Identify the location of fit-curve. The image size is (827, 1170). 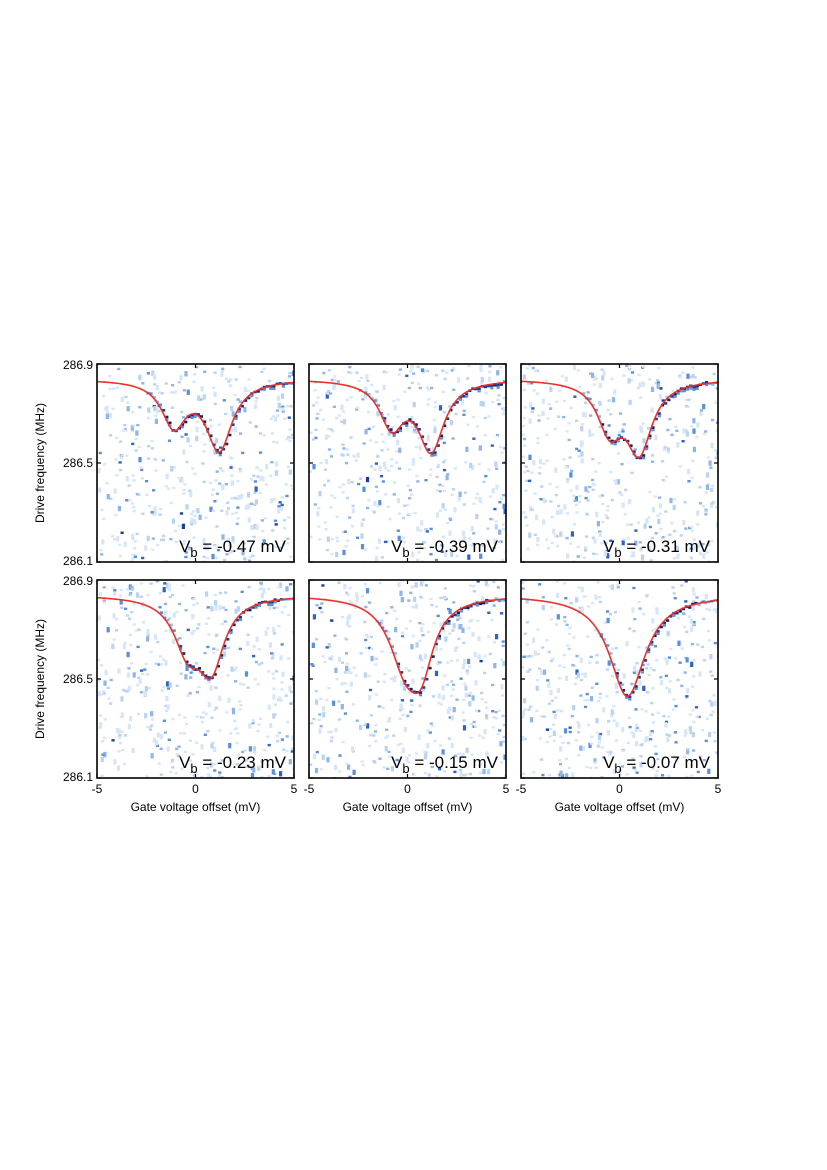
(195, 638).